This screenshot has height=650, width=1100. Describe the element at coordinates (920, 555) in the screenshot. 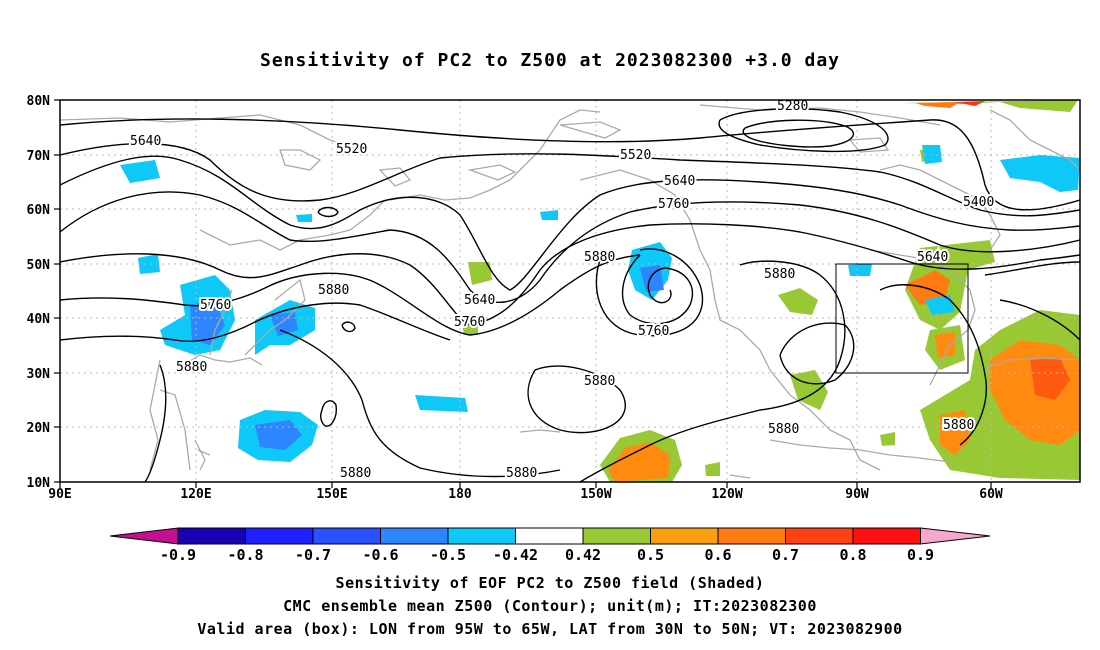

I see `colorbar-label: 0.9` at that location.